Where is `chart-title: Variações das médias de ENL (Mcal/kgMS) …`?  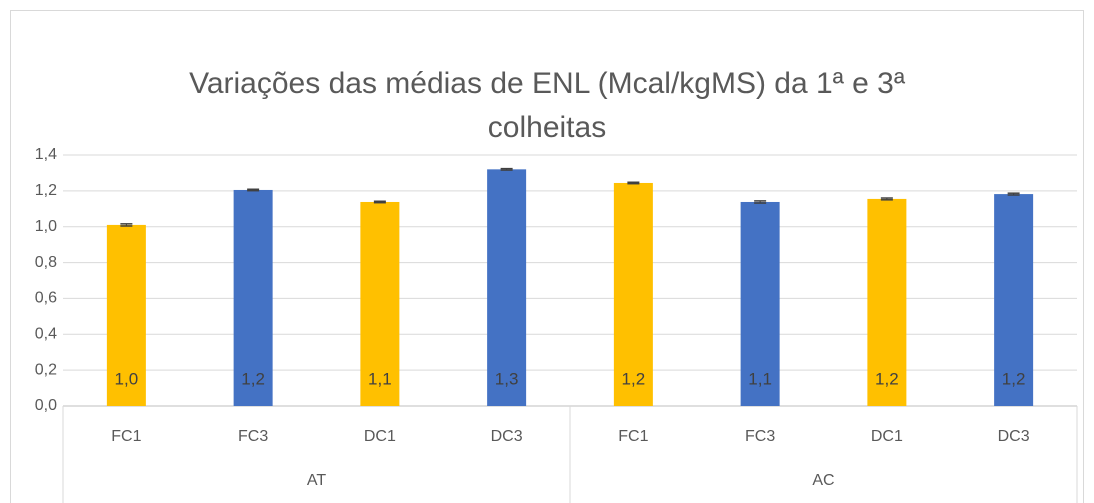
chart-title: Variações das médias de ENL (Mcal/kgMS) … is located at coordinates (547, 105).